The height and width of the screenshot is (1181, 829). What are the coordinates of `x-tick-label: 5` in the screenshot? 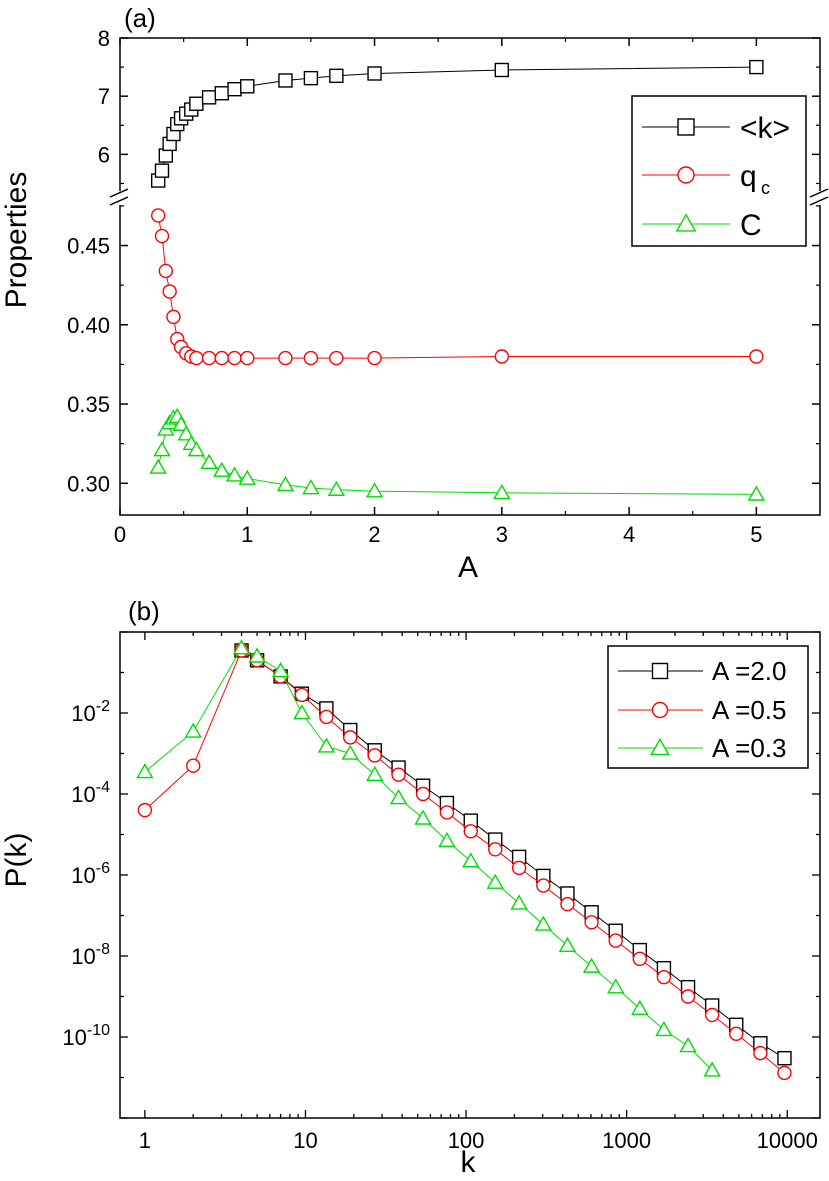 It's located at (756, 534).